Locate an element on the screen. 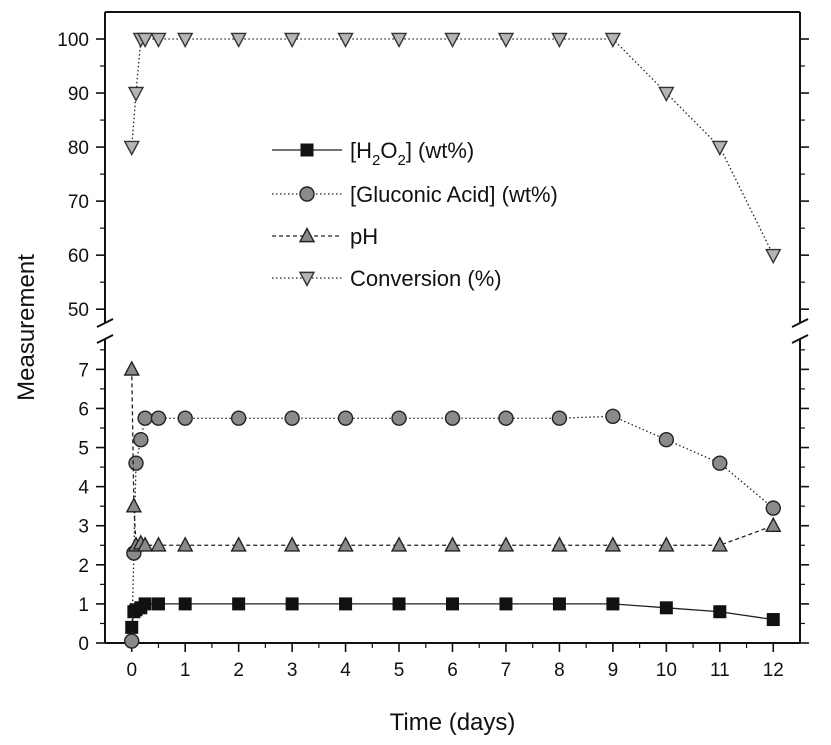 Image resolution: width=831 pixels, height=745 pixels. y-tick-label: 2 is located at coordinates (83, 566).